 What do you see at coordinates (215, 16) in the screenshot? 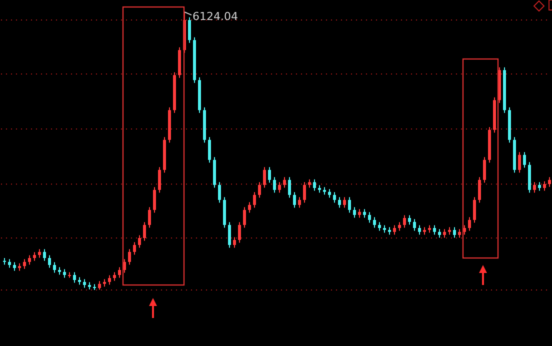
I see `annotation: 6124.04` at bounding box center [215, 16].